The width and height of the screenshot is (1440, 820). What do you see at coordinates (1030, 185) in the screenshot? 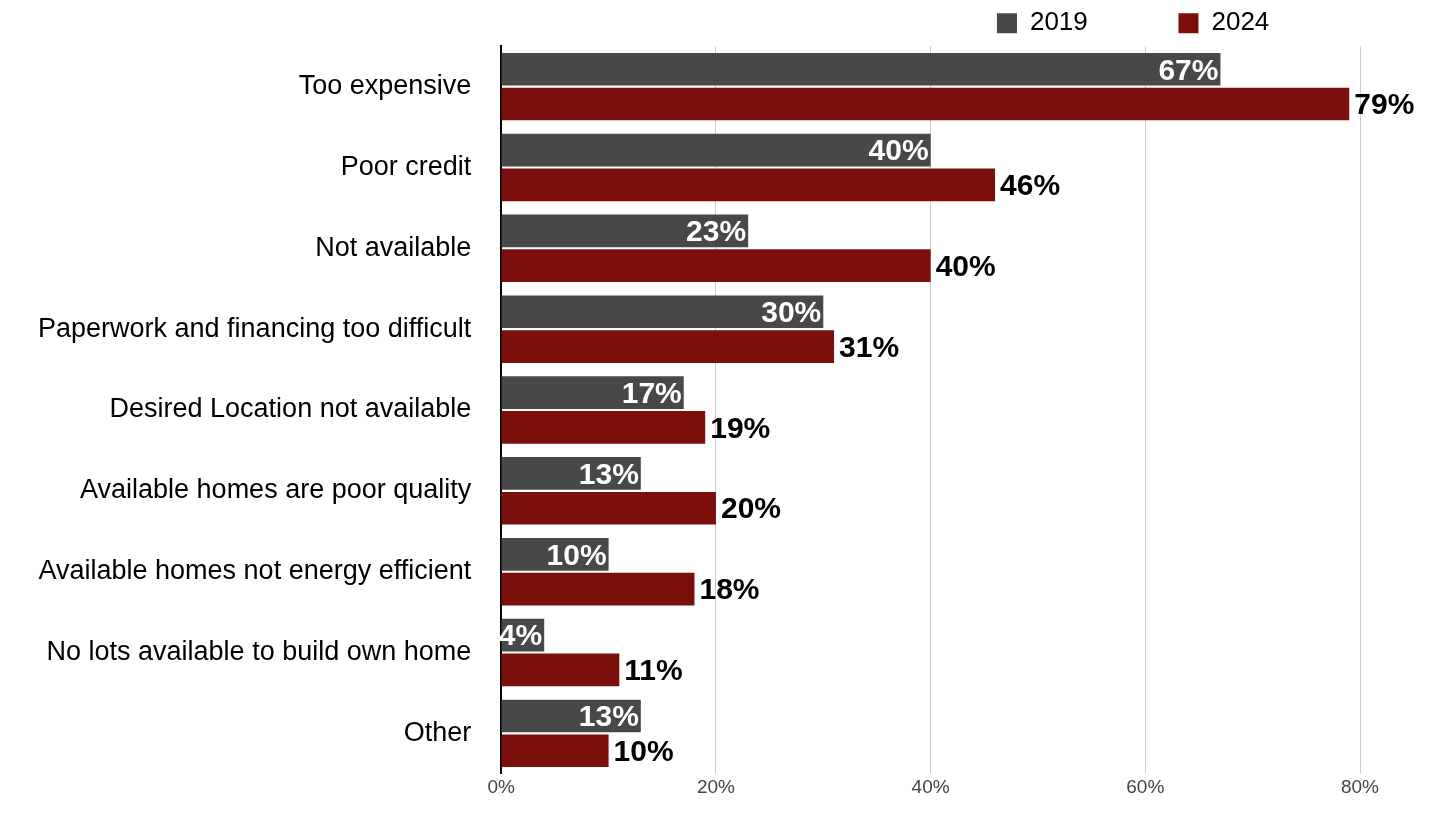
I see `data-label: 46%` at bounding box center [1030, 185].